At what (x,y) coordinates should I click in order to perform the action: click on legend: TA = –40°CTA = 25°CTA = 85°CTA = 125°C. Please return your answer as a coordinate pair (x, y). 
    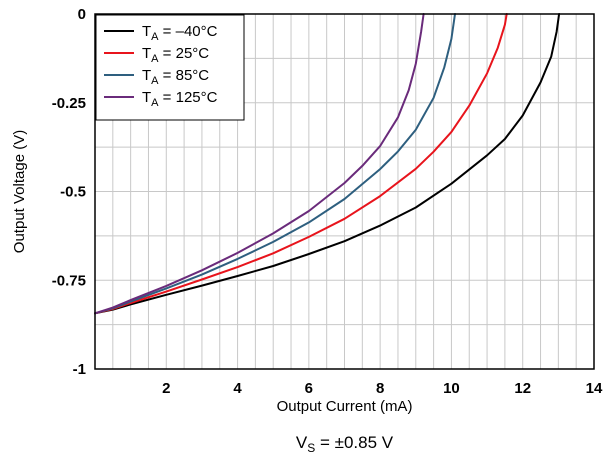
    Looking at the image, I should click on (170, 67).